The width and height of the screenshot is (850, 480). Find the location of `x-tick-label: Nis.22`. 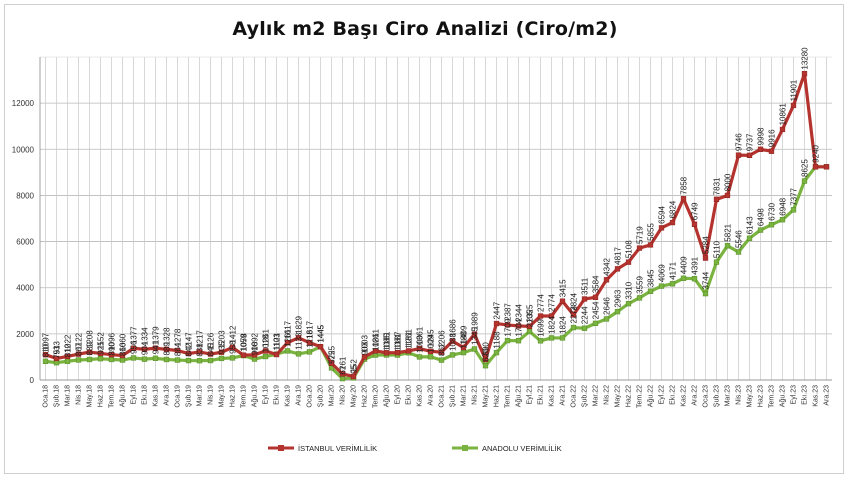

x-tick-label: Nis.22 is located at coordinates (607, 395).